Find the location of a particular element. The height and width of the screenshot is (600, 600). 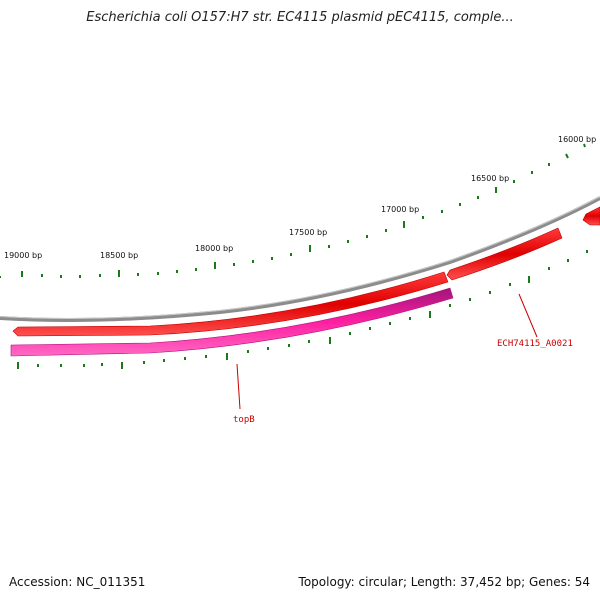

ech74115-a0021-leader-line is located at coordinates (528, 315).